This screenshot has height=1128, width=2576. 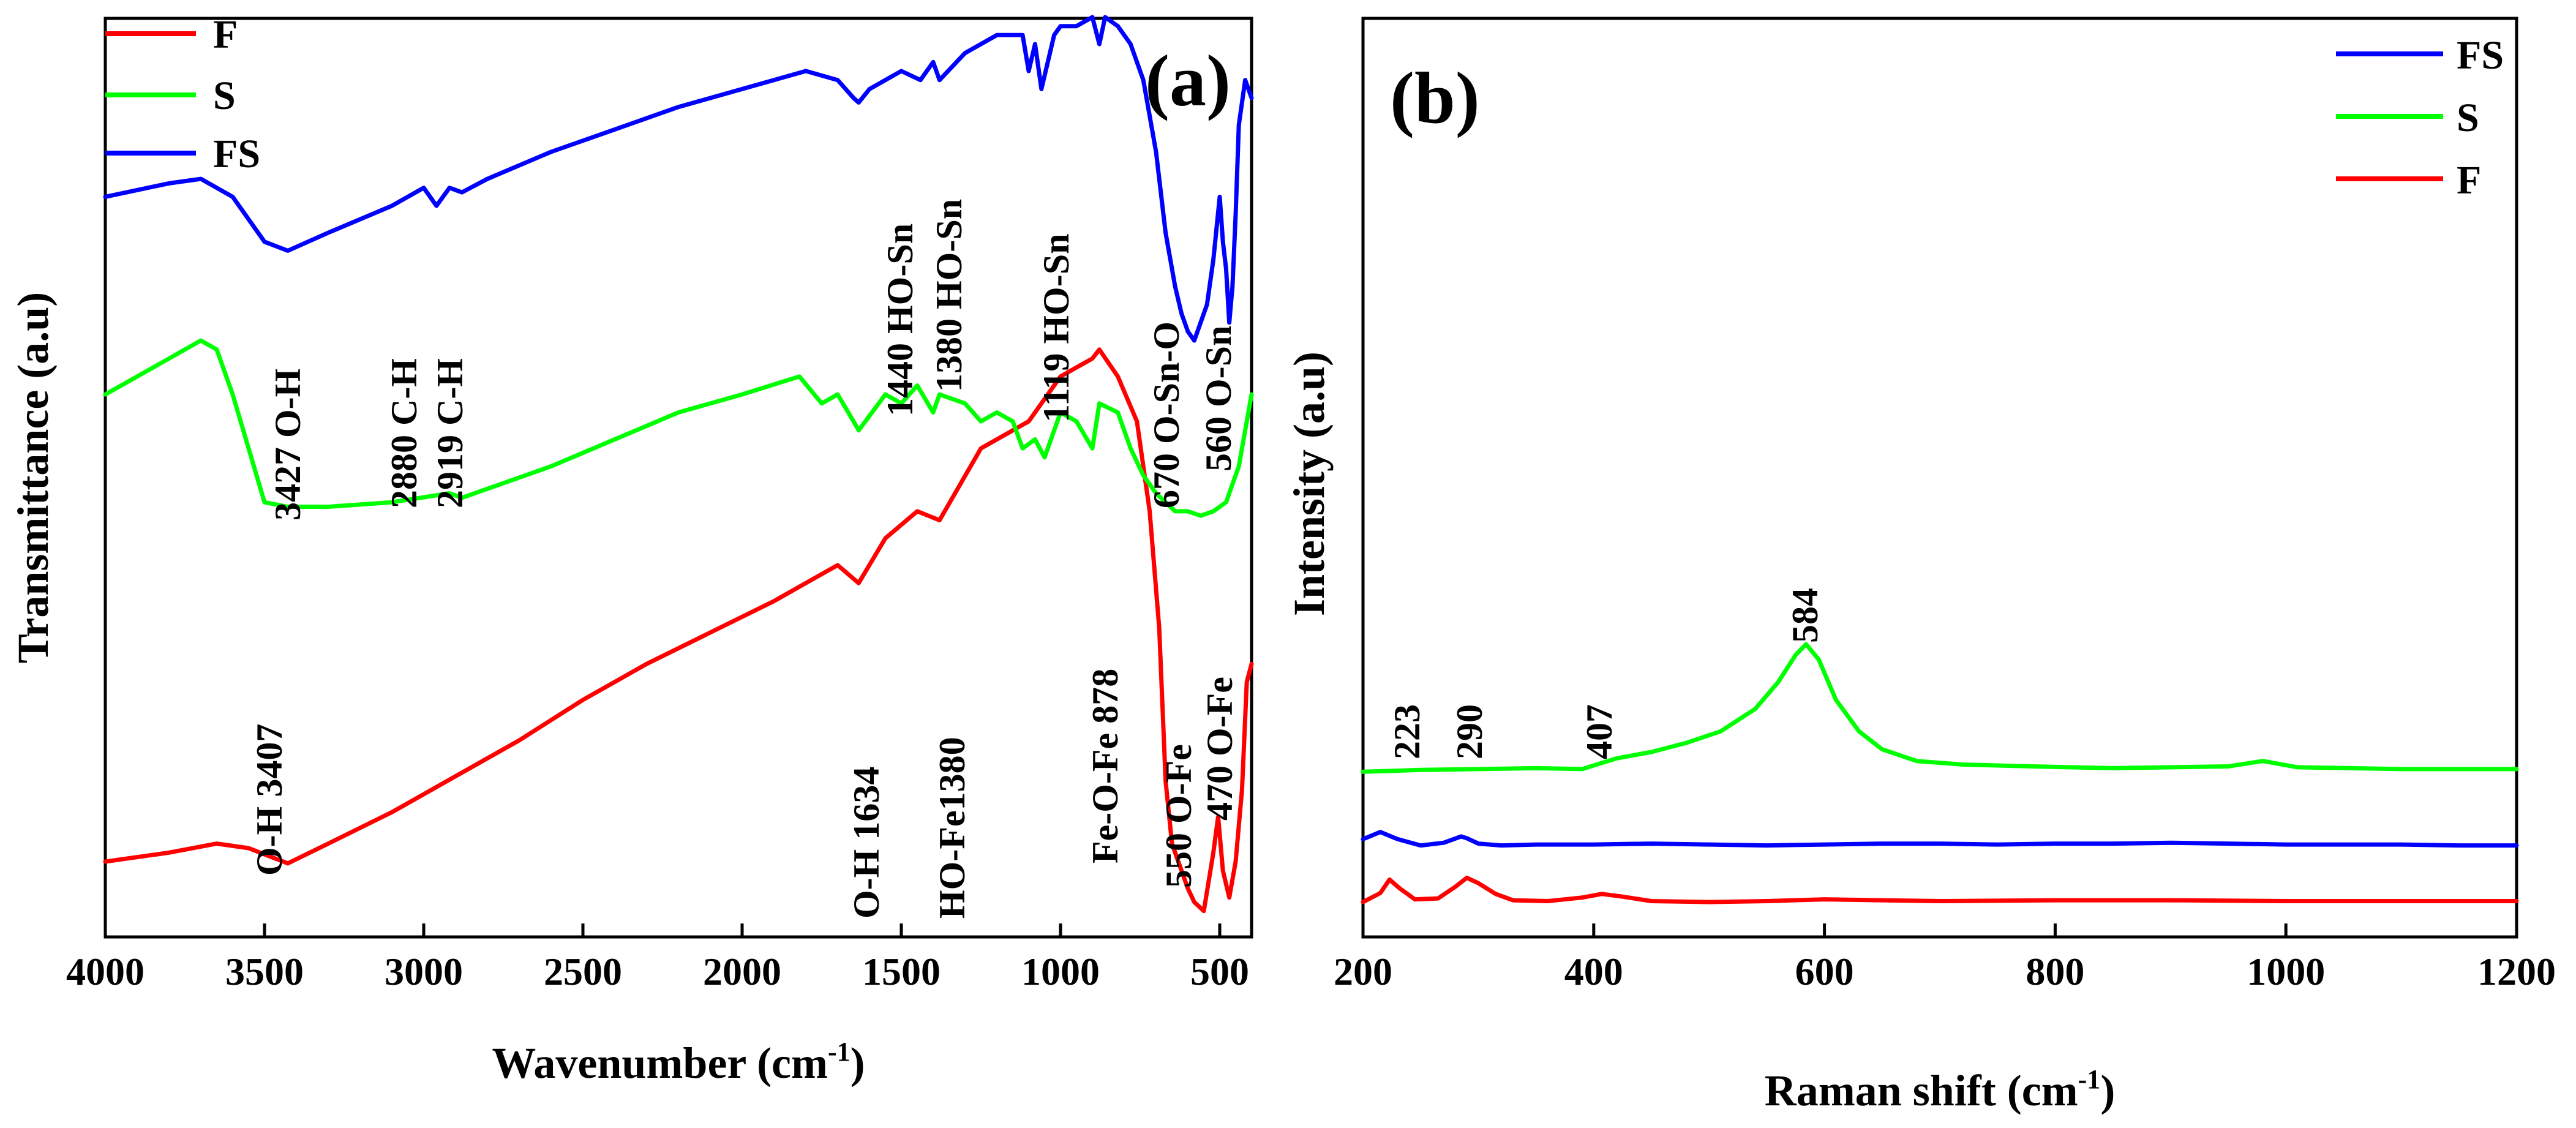 What do you see at coordinates (269, 800) in the screenshot?
I see `annotation-oh-3407: O-H 3407` at bounding box center [269, 800].